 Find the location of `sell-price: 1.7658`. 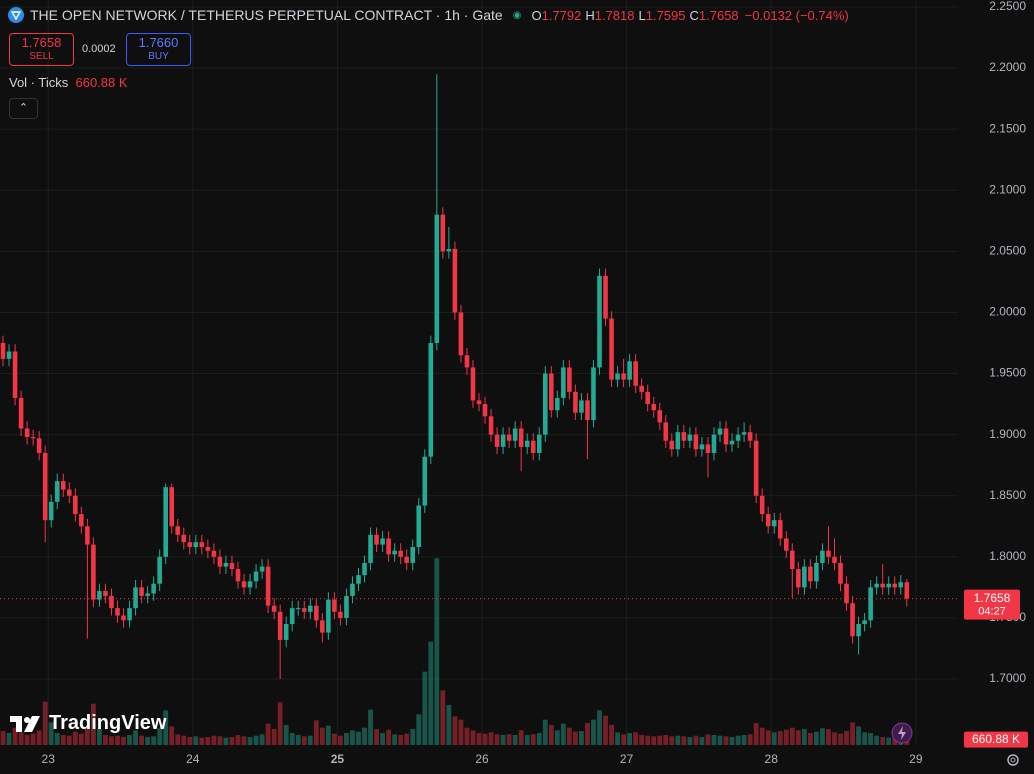

sell-price: 1.7658 is located at coordinates (41, 42).